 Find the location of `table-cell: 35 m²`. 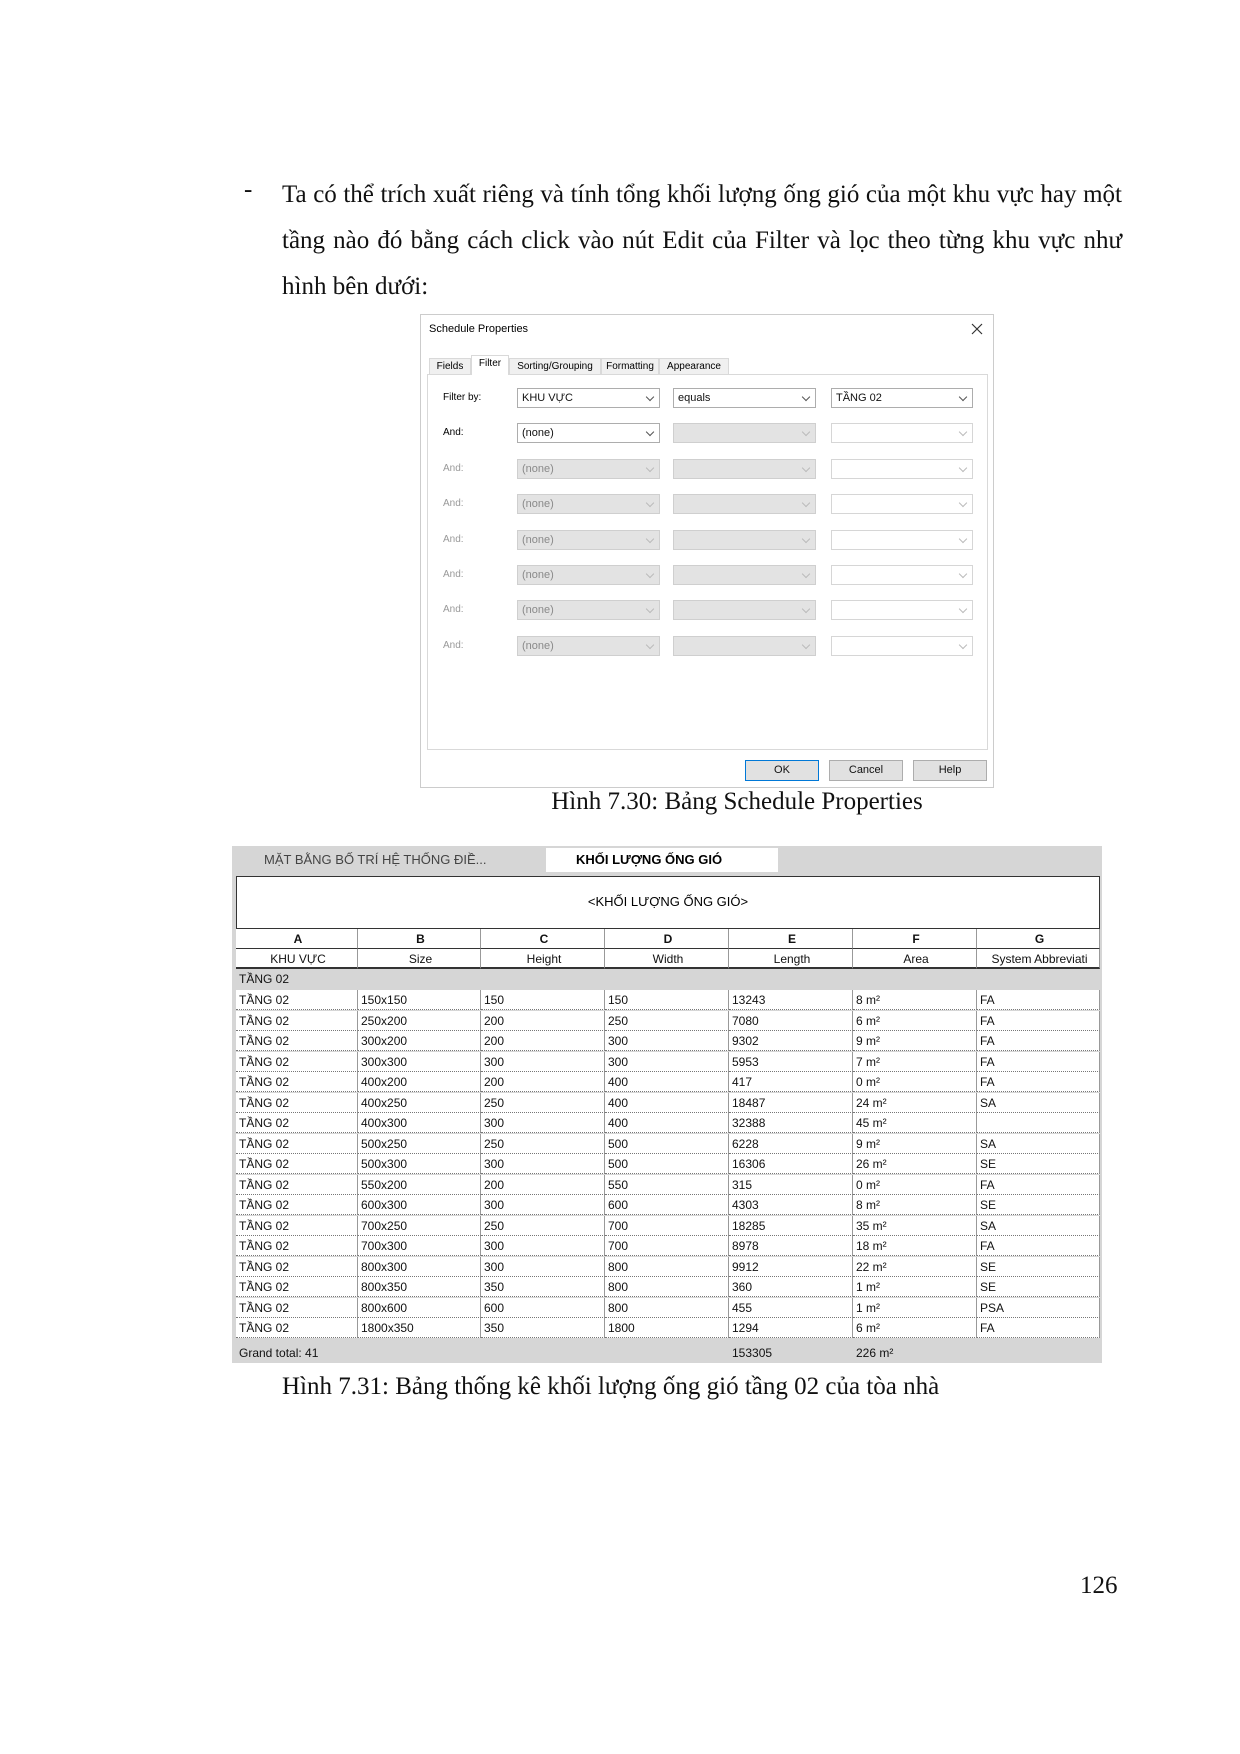

table-cell: 35 m² is located at coordinates (915, 1225).